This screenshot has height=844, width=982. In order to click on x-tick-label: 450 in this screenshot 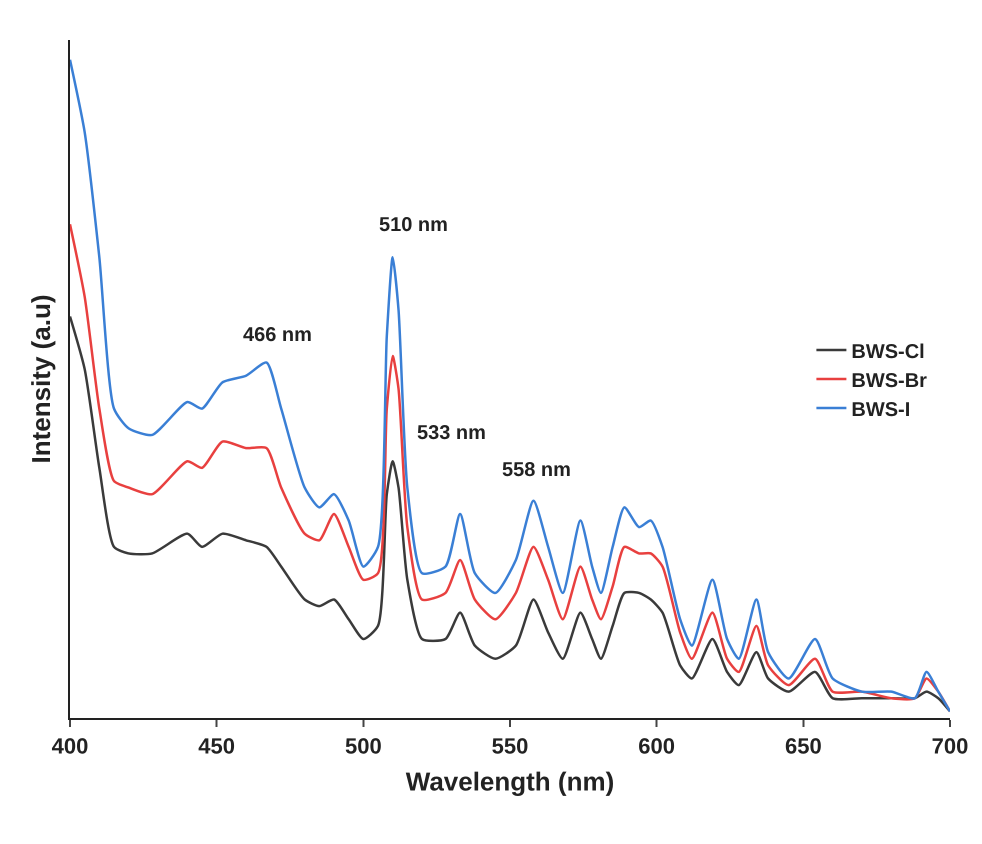, I will do `click(217, 745)`.